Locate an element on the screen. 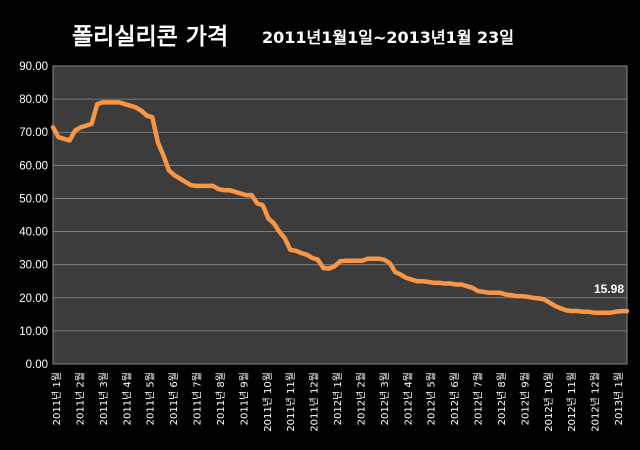 This screenshot has width=640, height=450. x-tick-label: 2012년 9월 is located at coordinates (525, 398).